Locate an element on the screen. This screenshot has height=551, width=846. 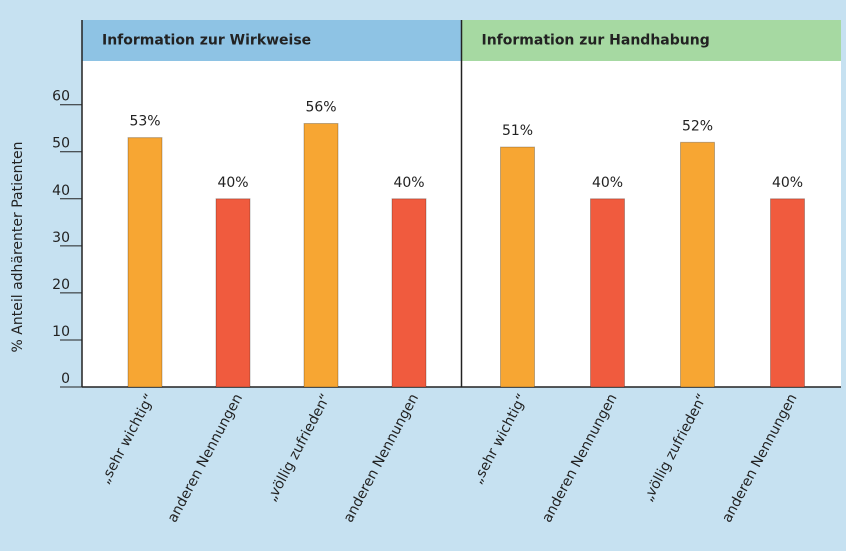
value-label: 53% is located at coordinates (144, 122).